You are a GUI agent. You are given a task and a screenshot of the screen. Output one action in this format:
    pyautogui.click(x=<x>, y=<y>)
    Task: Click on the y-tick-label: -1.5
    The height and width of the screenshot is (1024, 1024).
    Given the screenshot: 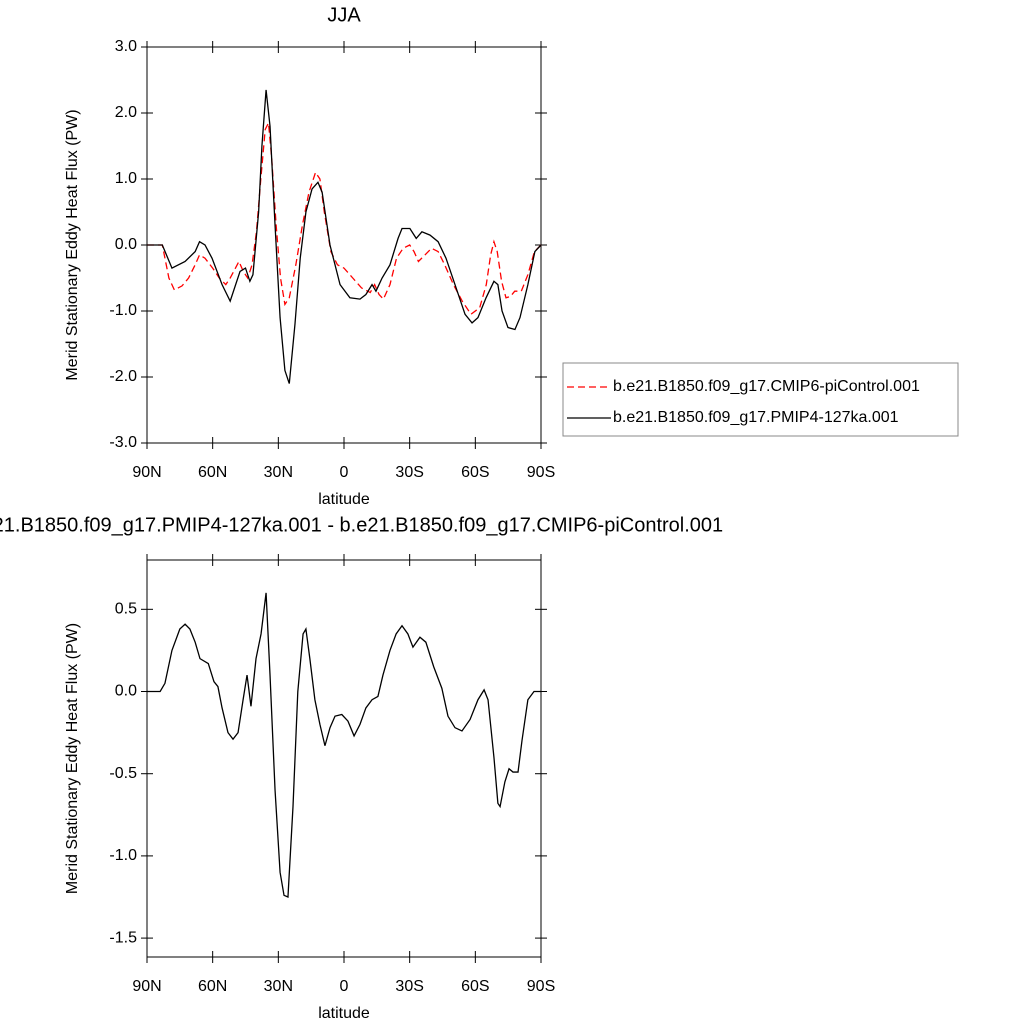 What is the action you would take?
    pyautogui.click(x=123, y=937)
    